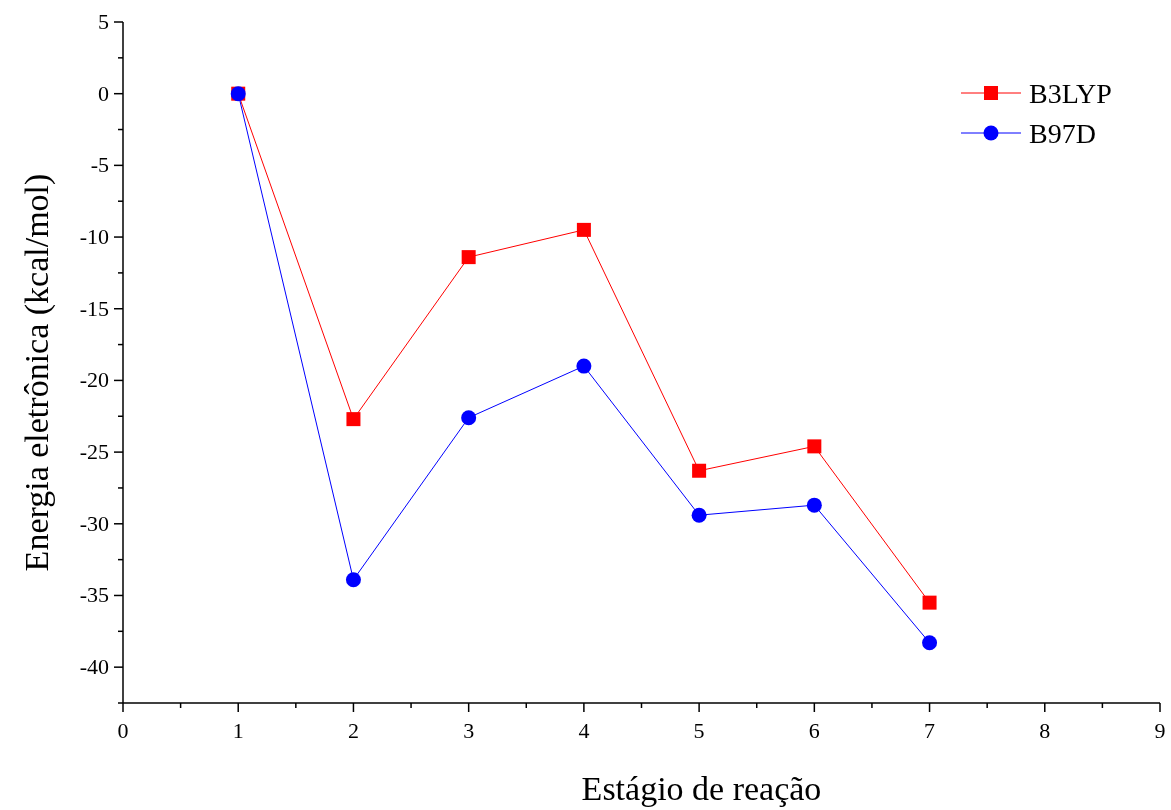 The image size is (1171, 810). Describe the element at coordinates (238, 730) in the screenshot. I see `x-tick-label: 1` at that location.